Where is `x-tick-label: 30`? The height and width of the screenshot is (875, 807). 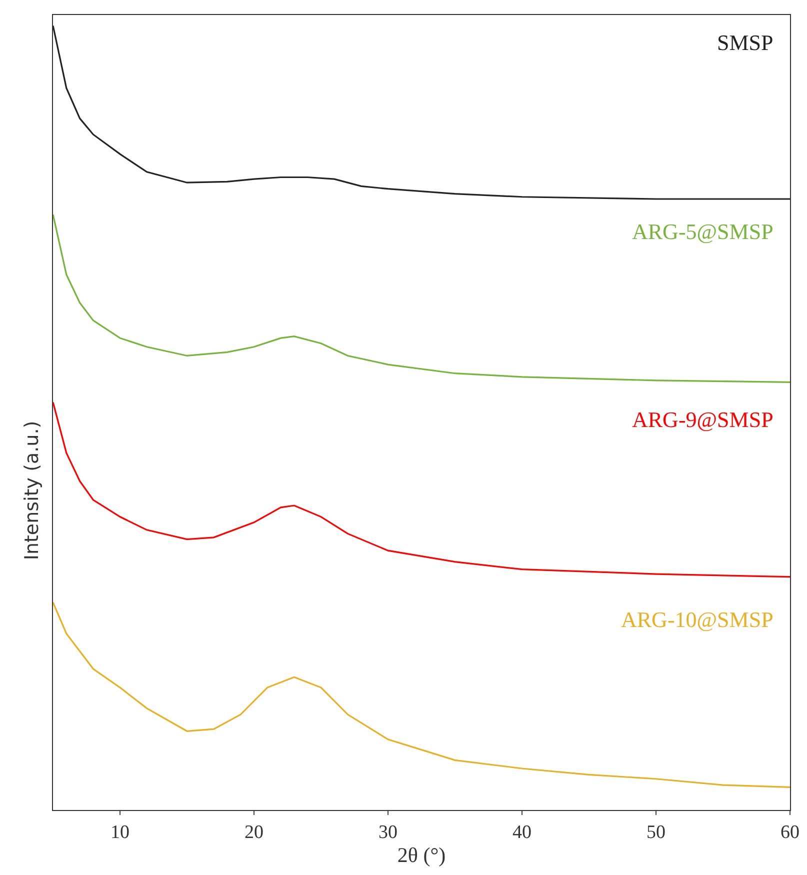 x-tick-label: 30 is located at coordinates (388, 832).